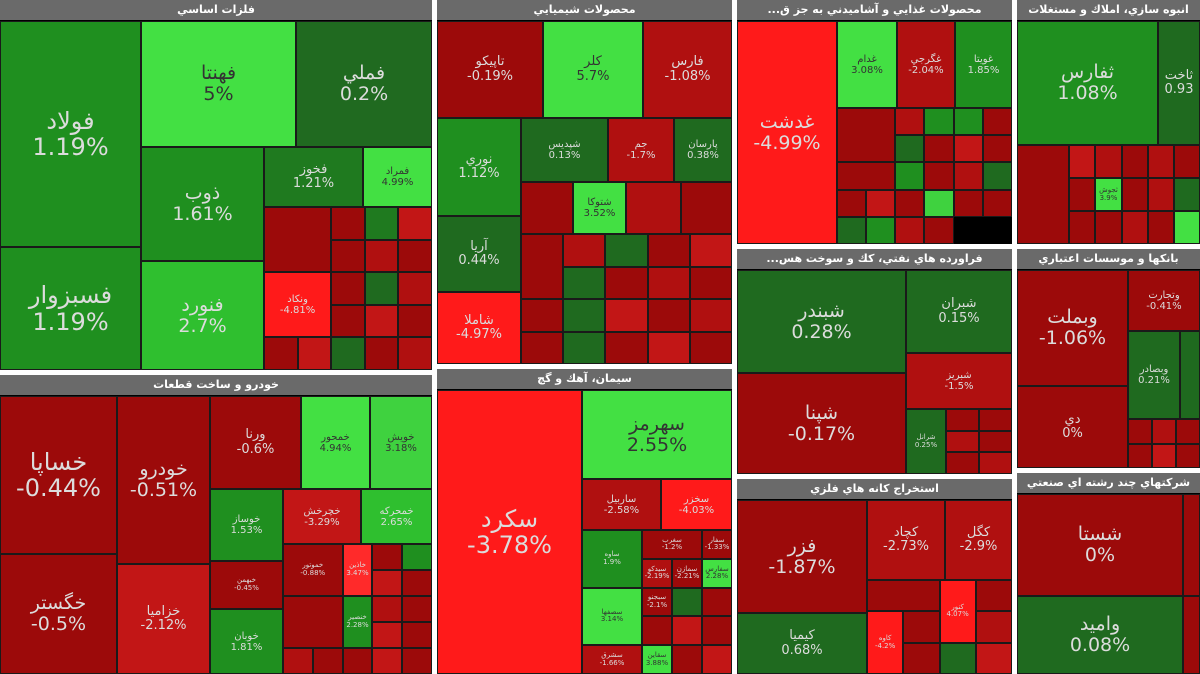 The width and height of the screenshot is (1200, 674). What do you see at coordinates (802, 643) in the screenshot?
I see `stock-tile: کیمیا 0.68%` at bounding box center [802, 643].